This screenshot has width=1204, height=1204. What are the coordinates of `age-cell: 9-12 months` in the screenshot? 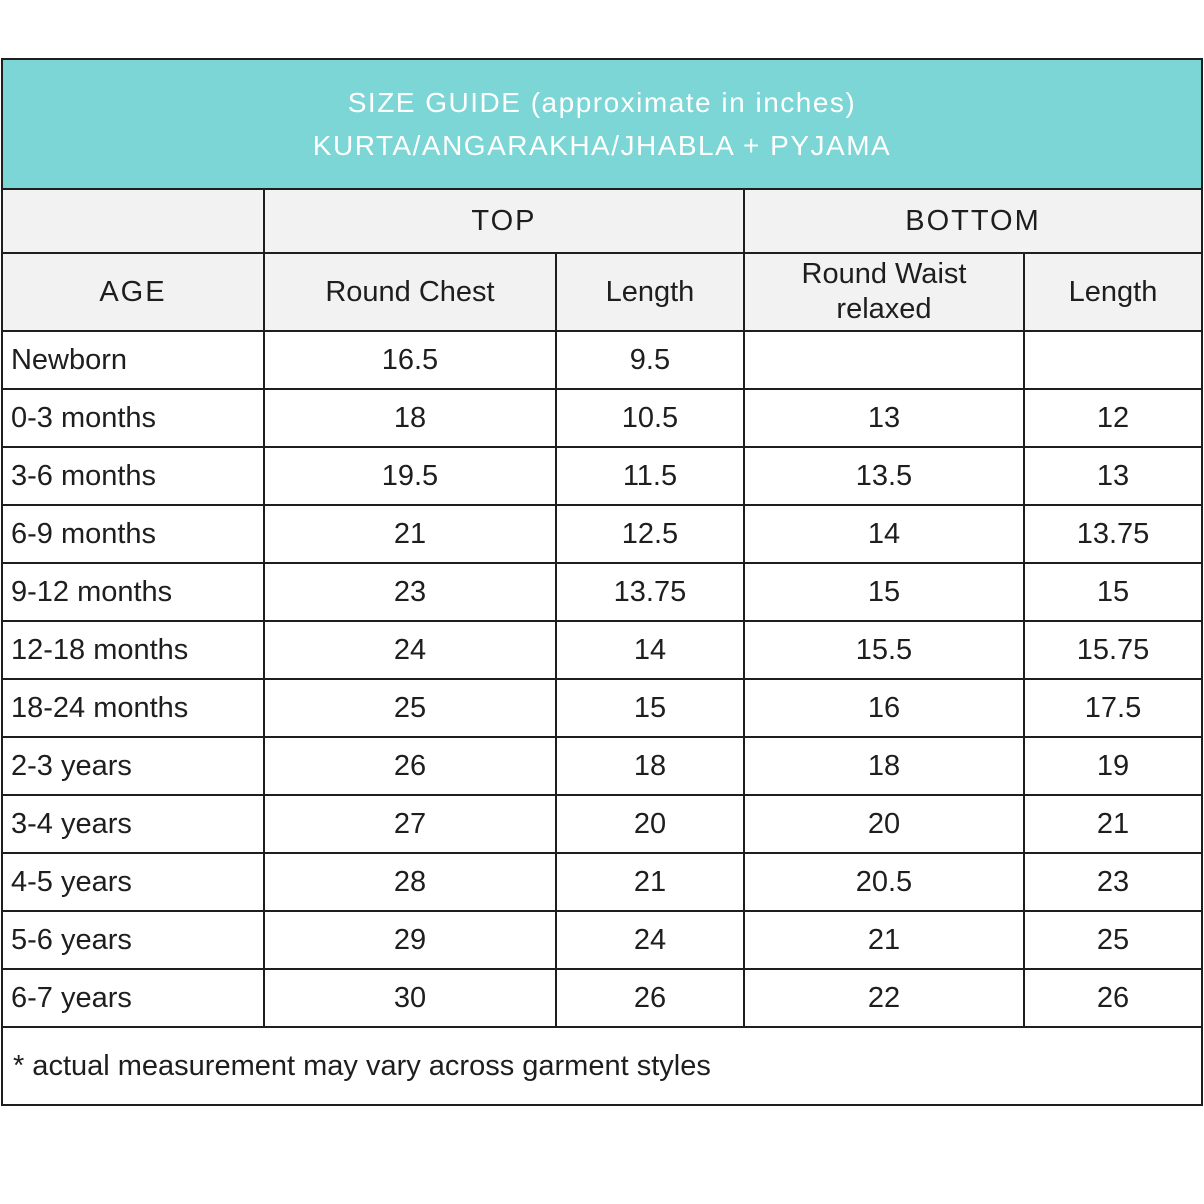 It's located at (132, 592).